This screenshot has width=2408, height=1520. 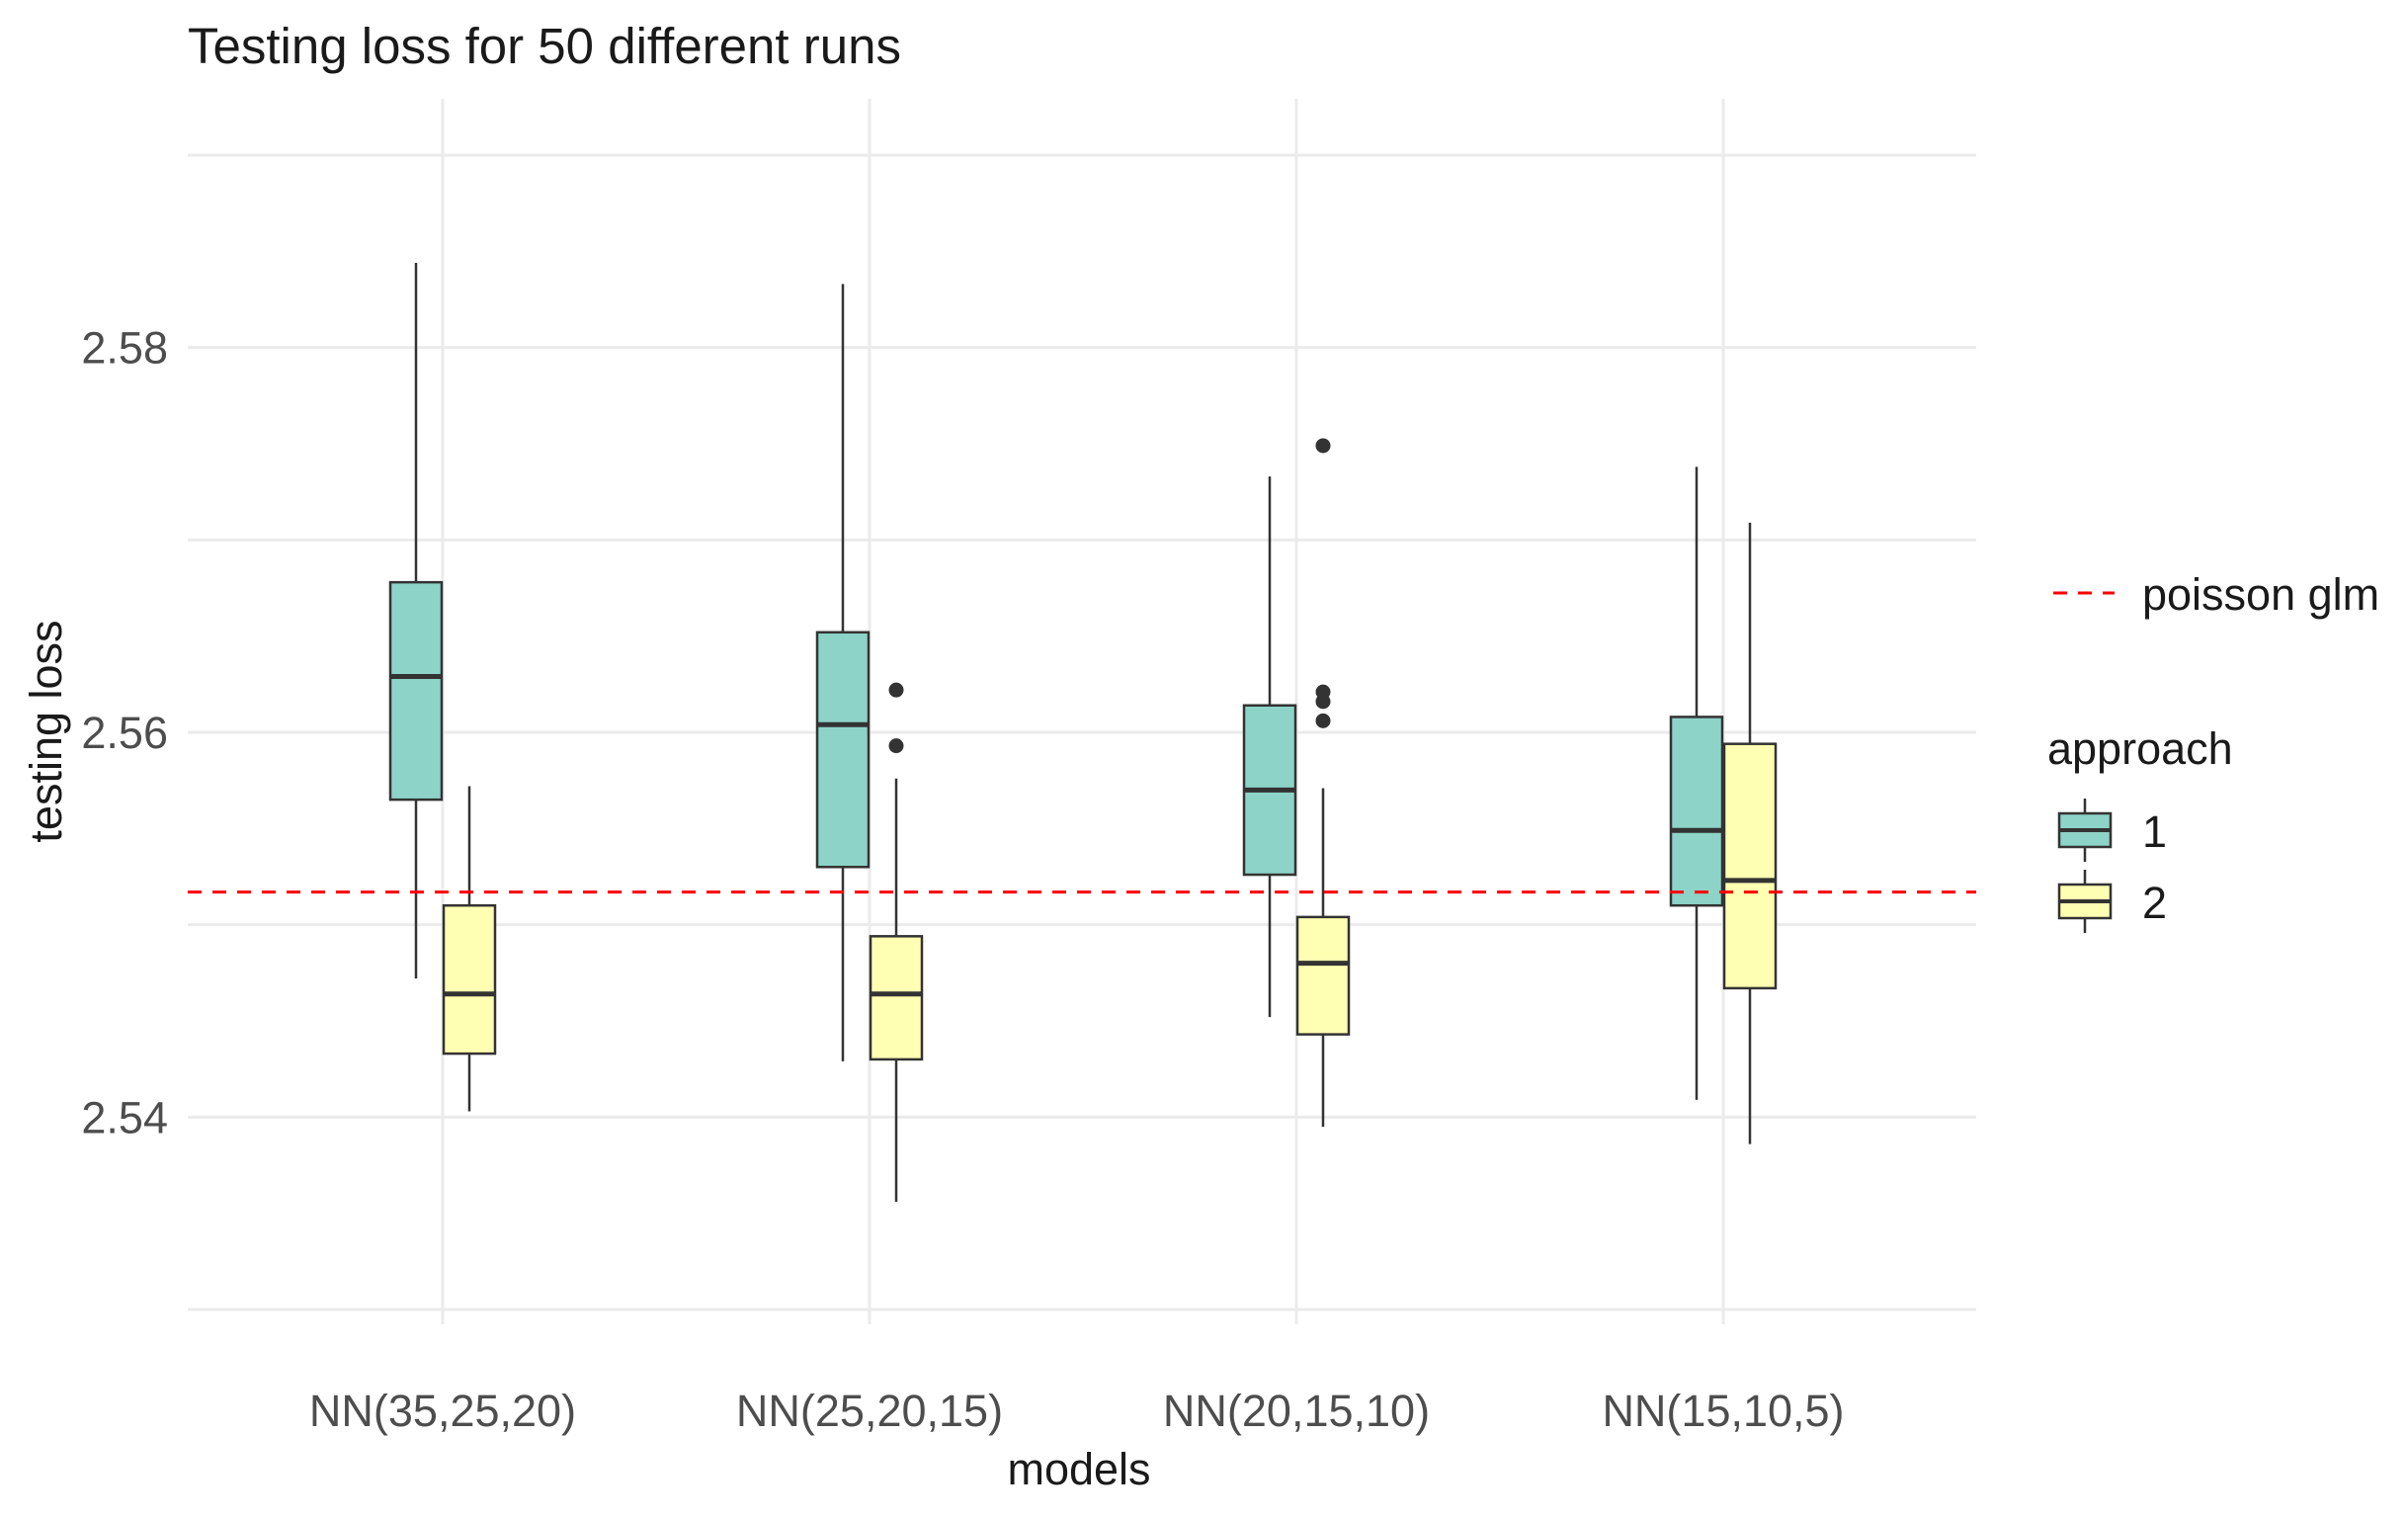 I want to click on legend-title: approach, so click(x=2140, y=748).